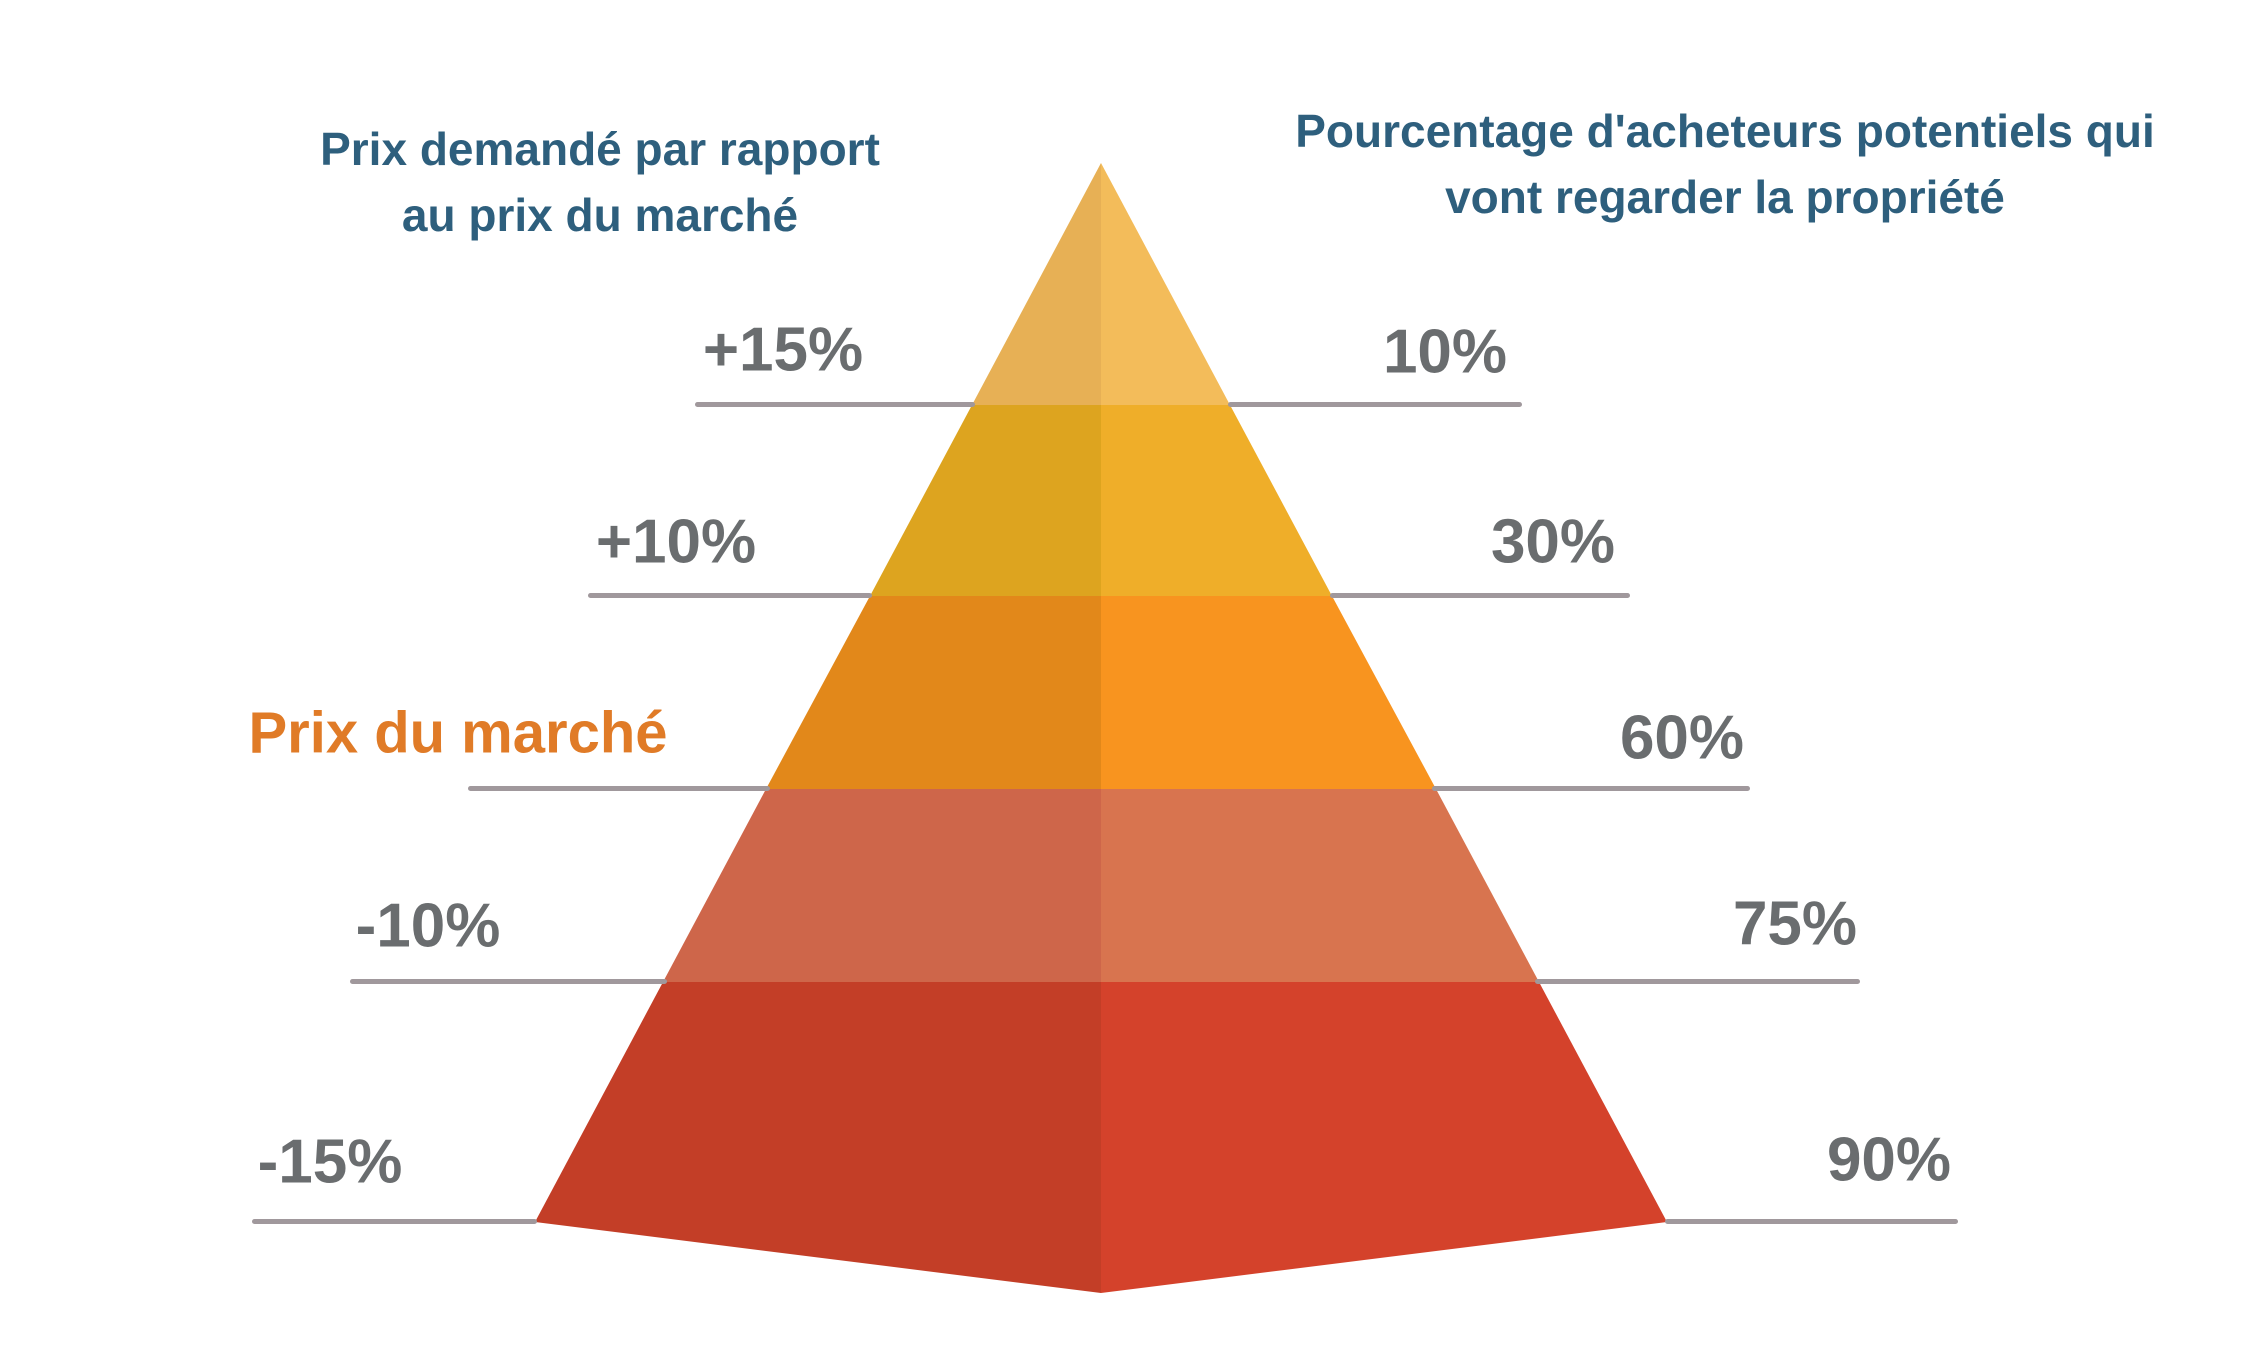 The width and height of the screenshot is (2266, 1365). I want to click on band-plus15-right-face, so click(1165, 284).